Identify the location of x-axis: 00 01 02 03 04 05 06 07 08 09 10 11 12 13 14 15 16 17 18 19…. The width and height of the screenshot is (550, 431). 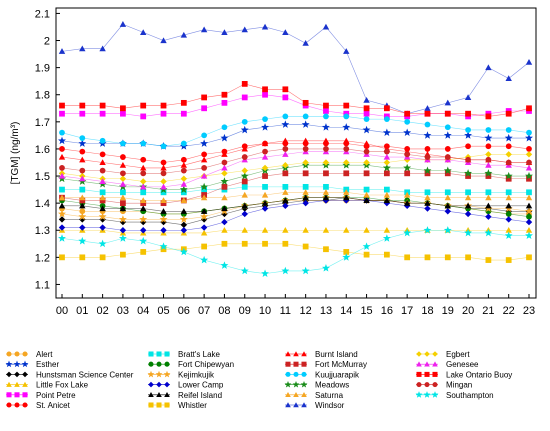
(295, 305).